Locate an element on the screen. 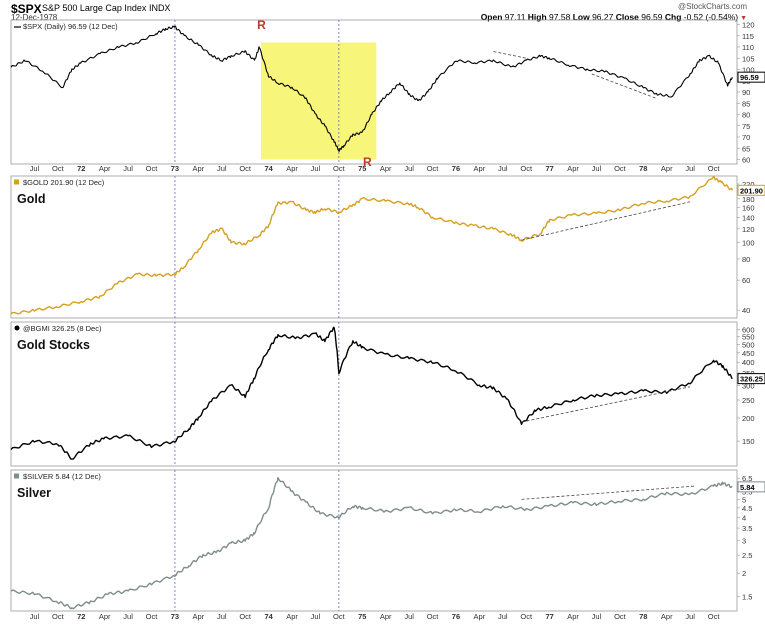 The height and width of the screenshot is (626, 765). rotation-marker: R is located at coordinates (367, 162).